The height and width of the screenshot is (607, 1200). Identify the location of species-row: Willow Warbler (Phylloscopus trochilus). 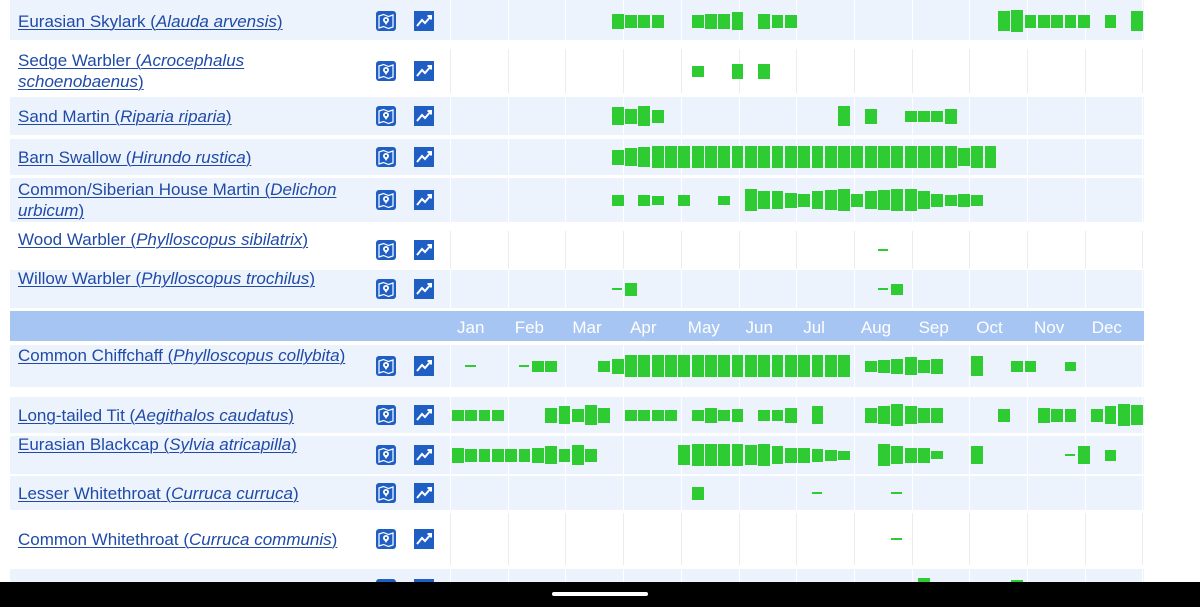
(577, 288).